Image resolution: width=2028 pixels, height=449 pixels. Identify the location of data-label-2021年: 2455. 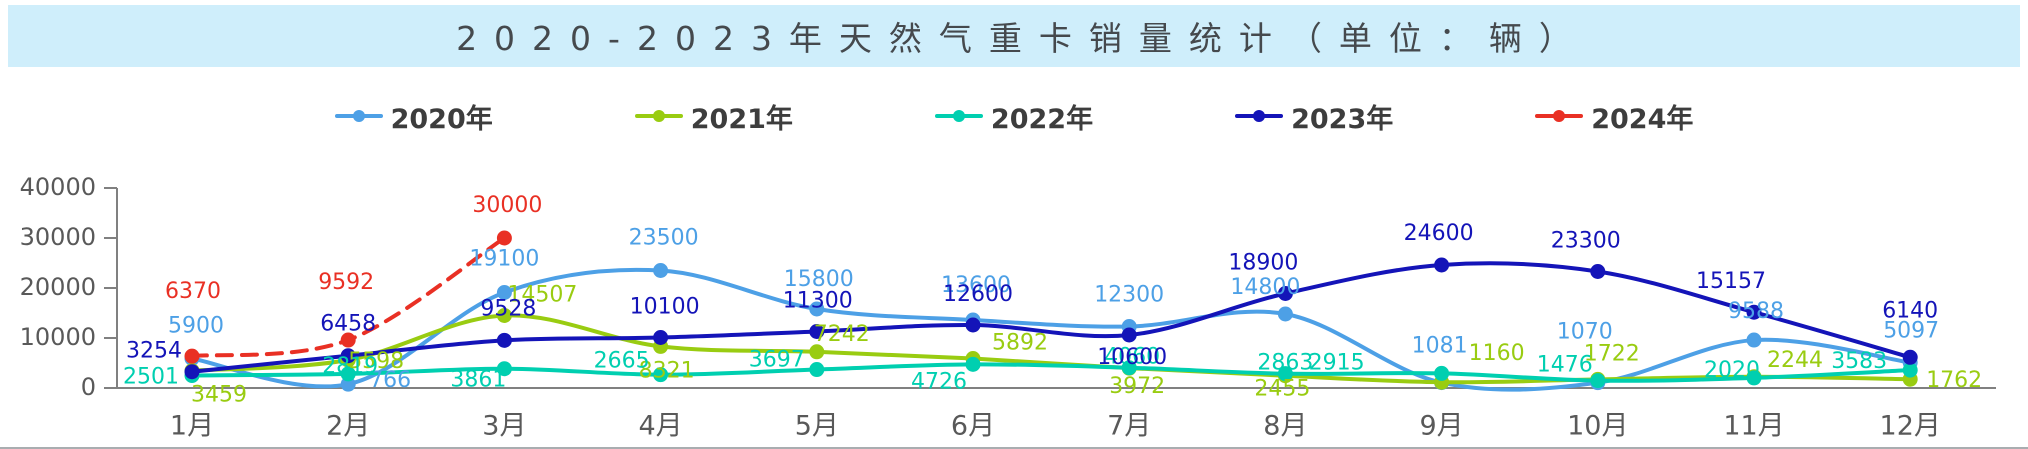
(1282, 389).